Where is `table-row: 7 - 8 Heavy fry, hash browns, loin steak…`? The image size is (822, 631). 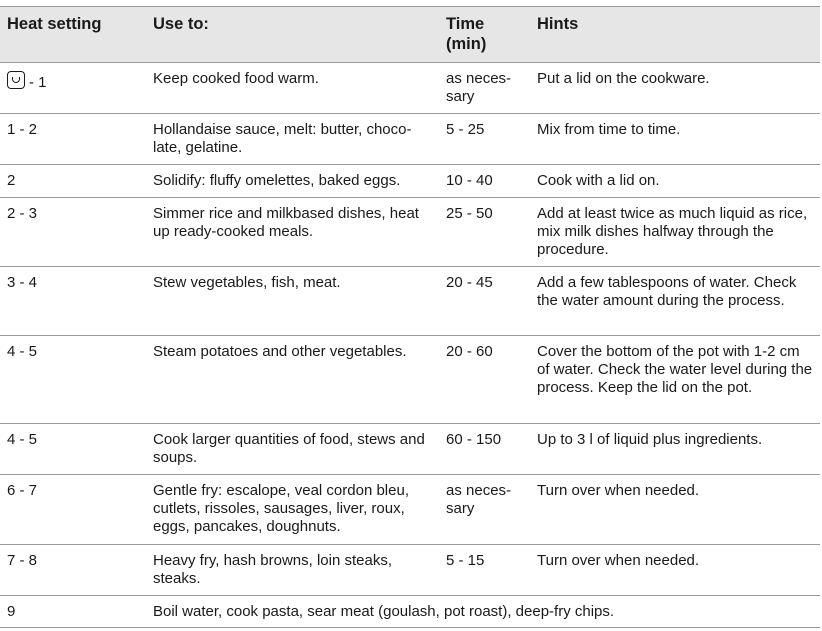
table-row: 7 - 8 Heavy fry, hash browns, loin steak… is located at coordinates (410, 570).